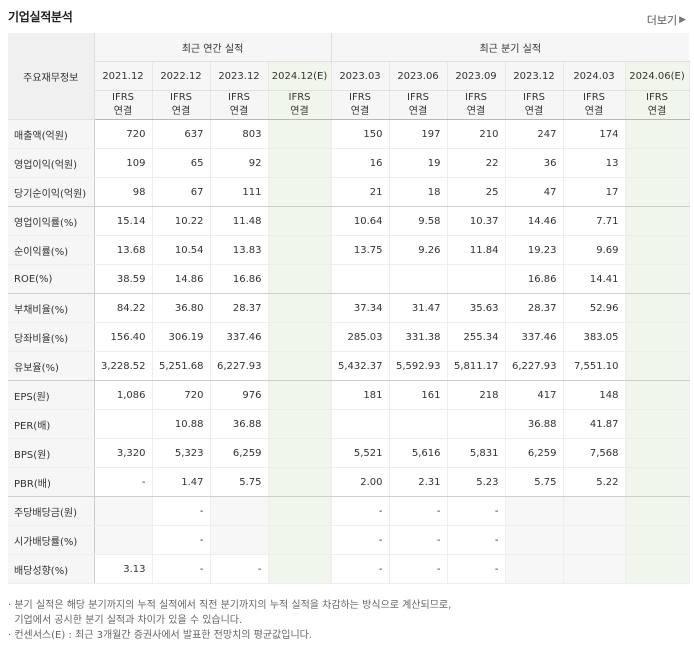 The image size is (694, 648). I want to click on period-header: 2023.06, so click(418, 76).